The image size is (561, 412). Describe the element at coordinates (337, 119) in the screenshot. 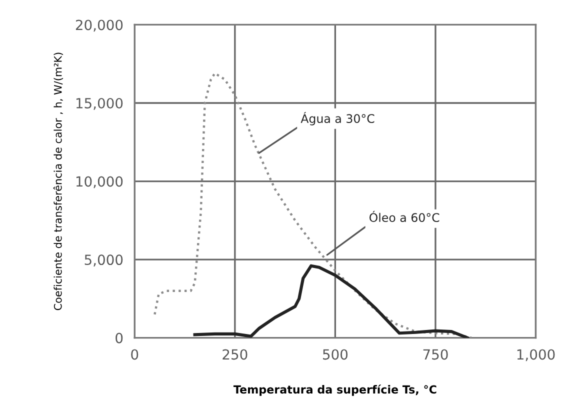

I see `annotation: Água a 30°C` at that location.